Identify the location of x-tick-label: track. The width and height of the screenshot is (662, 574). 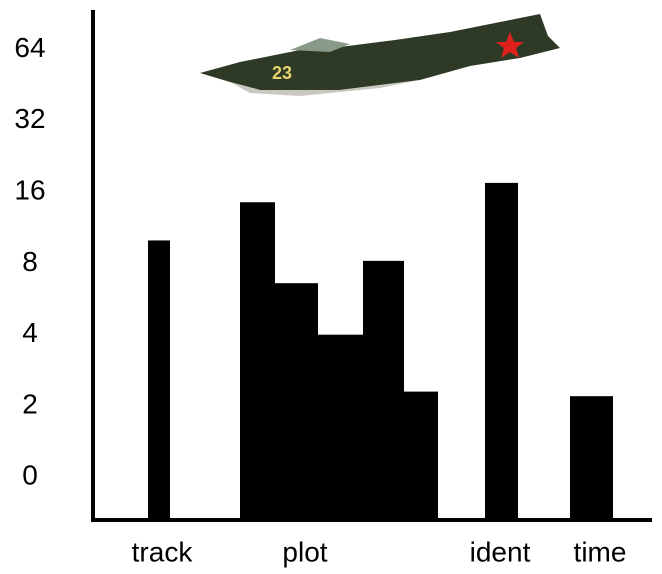
(163, 551).